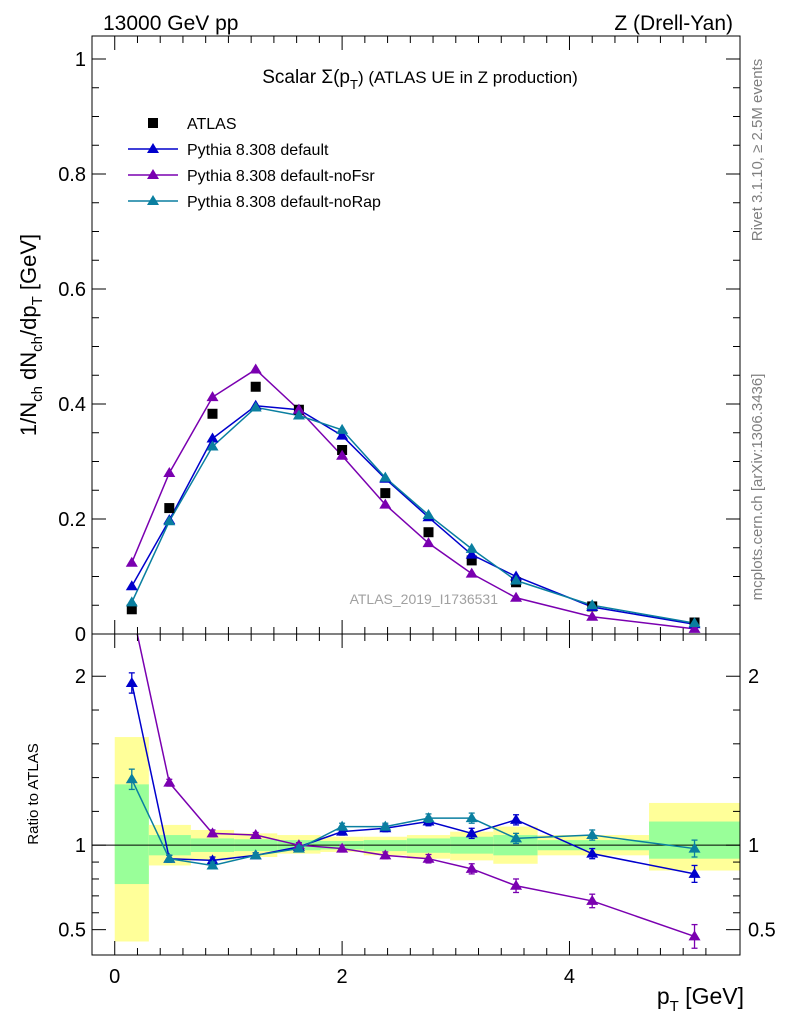 The image size is (786, 1024). I want to click on ylabel-c: /dp, so click(28, 320).